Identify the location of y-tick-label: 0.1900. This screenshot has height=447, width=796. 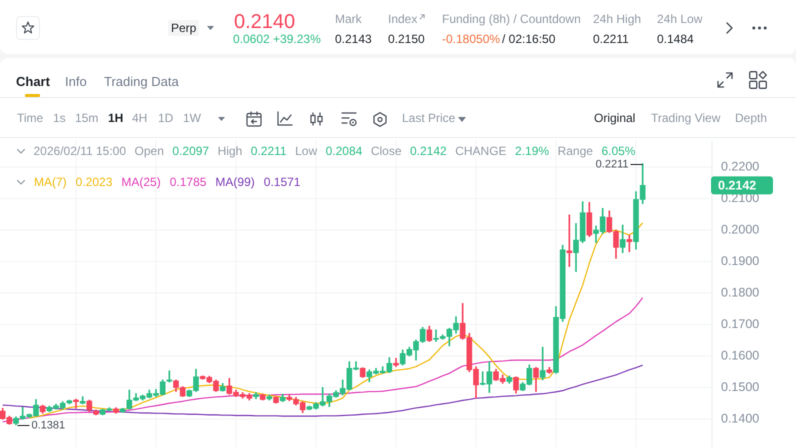
(740, 261).